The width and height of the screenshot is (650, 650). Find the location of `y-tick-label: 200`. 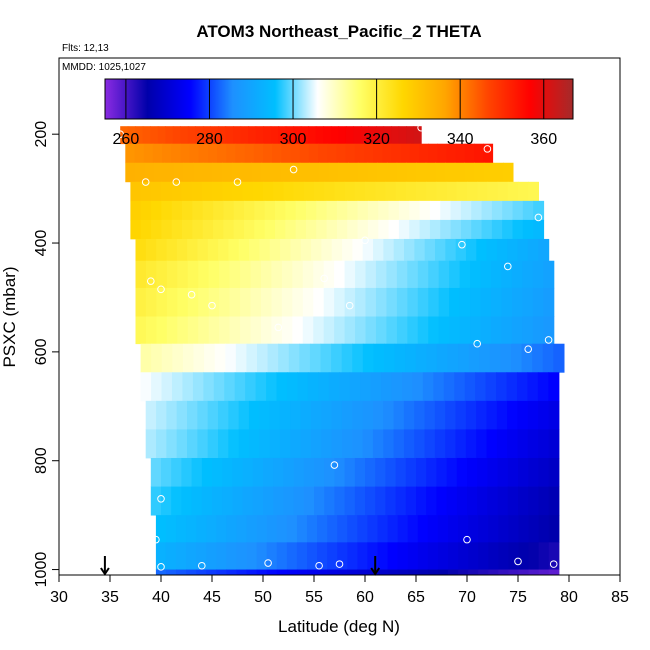

y-tick-label: 200 is located at coordinates (41, 134).